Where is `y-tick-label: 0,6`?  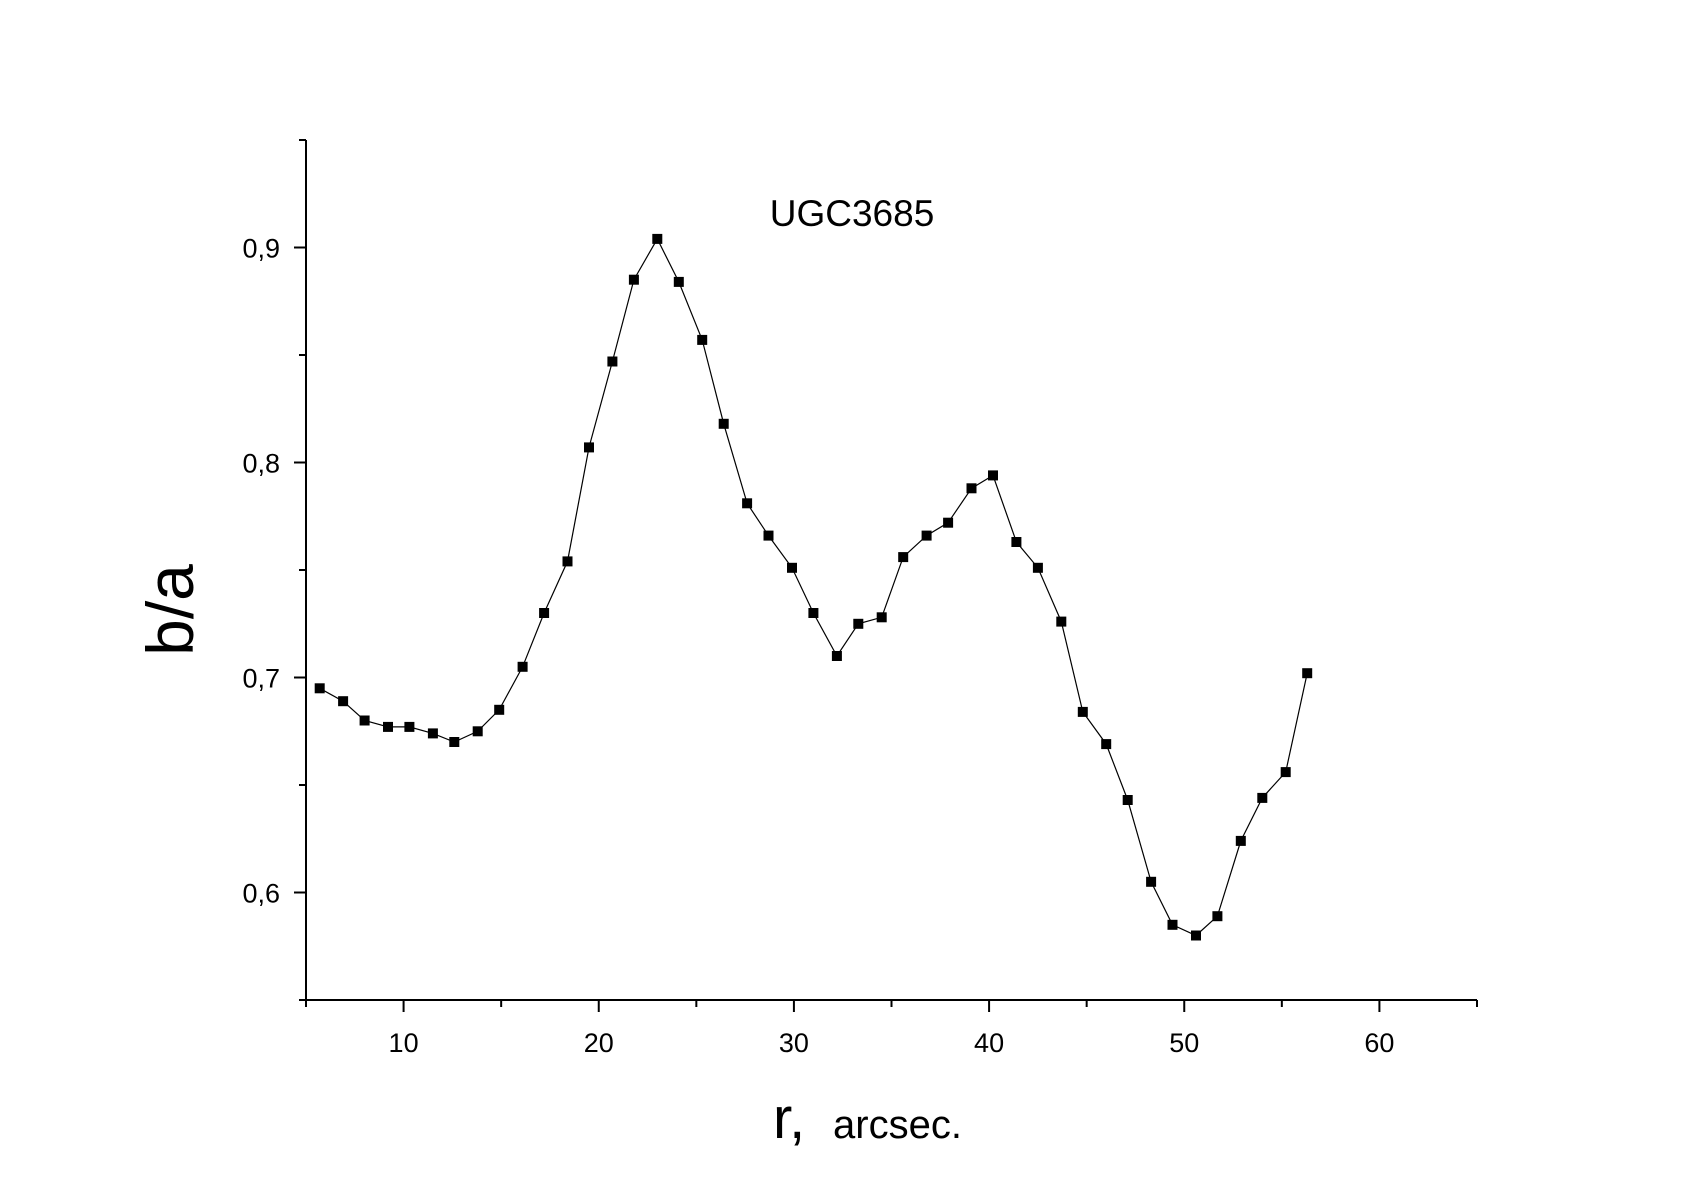 y-tick-label: 0,6 is located at coordinates (261, 894).